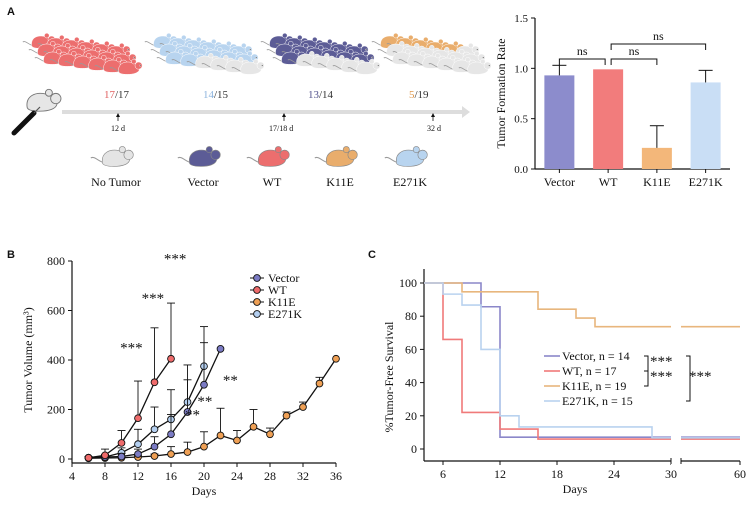  What do you see at coordinates (443, 474) in the screenshot?
I see `x-tick-label: 6` at bounding box center [443, 474].